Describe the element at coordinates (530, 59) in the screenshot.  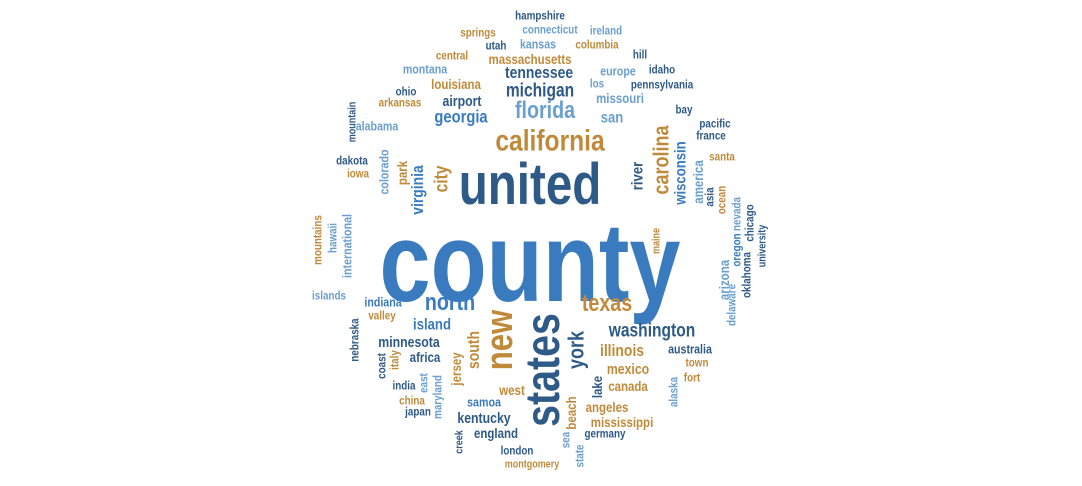
I see `word-massachusetts: massachusetts` at that location.